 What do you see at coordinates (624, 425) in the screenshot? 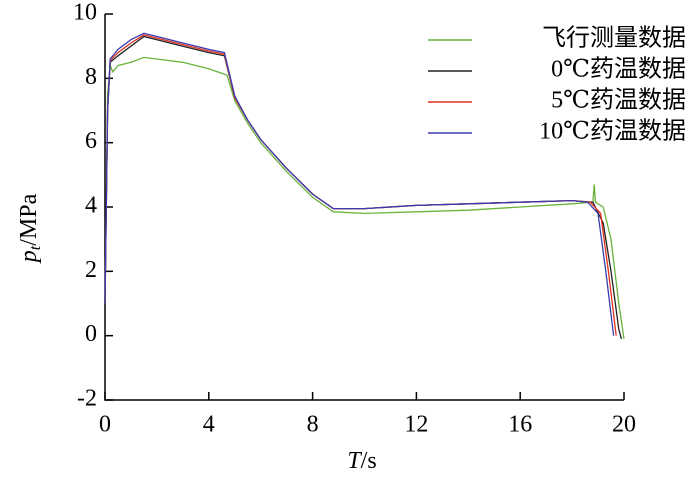
I see `x-tick-label: 20` at bounding box center [624, 425].